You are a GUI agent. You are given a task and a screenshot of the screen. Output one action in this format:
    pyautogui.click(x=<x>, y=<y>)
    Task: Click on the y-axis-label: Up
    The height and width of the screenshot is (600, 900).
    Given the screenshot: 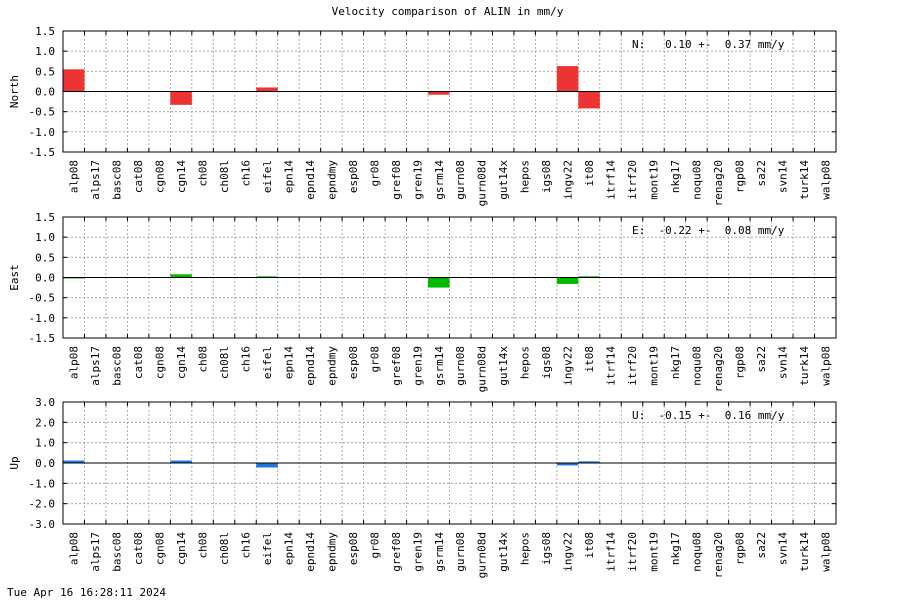 What is the action you would take?
    pyautogui.click(x=14, y=462)
    